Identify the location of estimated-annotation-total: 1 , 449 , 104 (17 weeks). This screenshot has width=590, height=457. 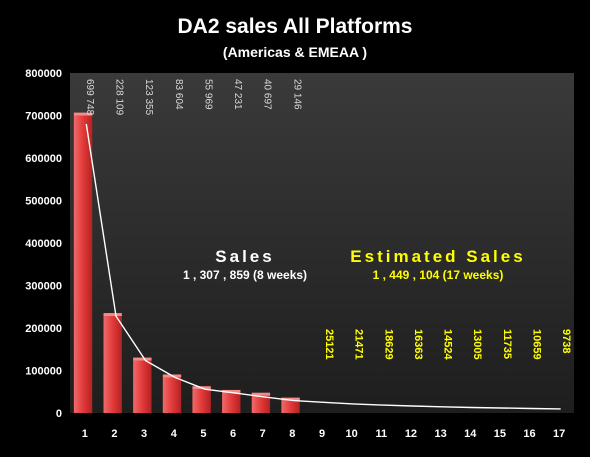
(438, 275).